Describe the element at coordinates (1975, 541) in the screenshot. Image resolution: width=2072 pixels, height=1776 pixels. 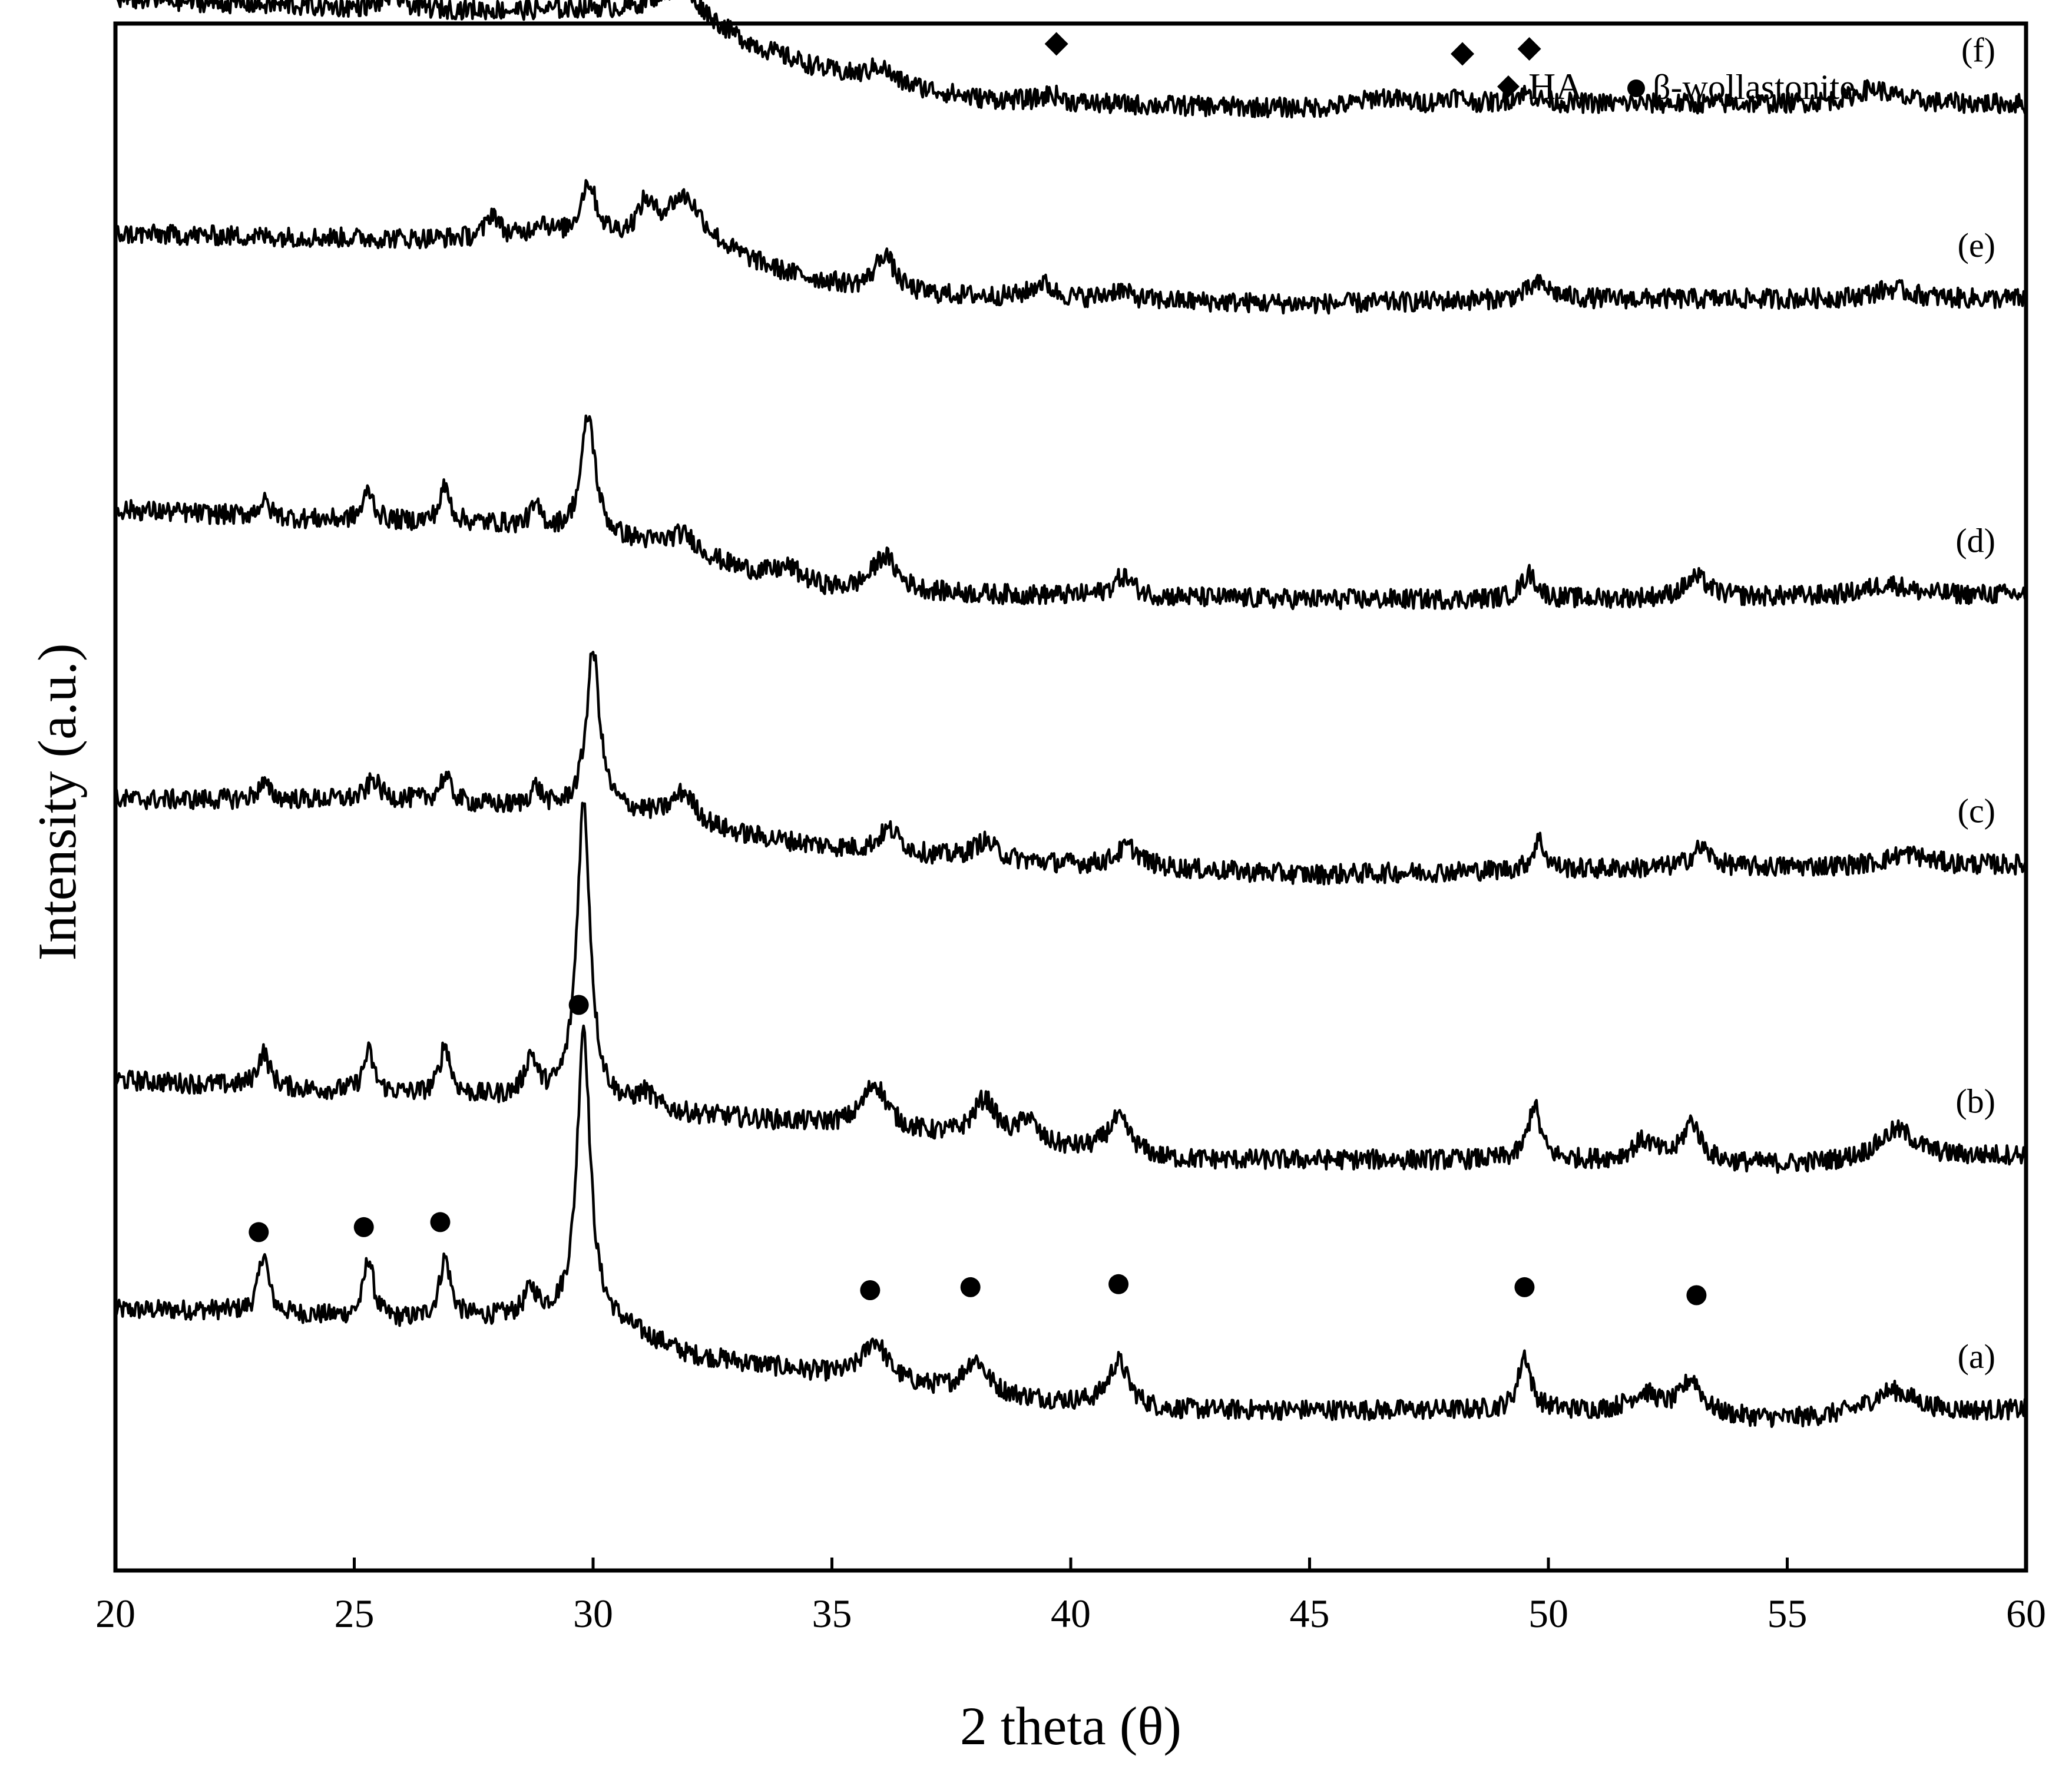
I see `series-label-3: (d)` at that location.